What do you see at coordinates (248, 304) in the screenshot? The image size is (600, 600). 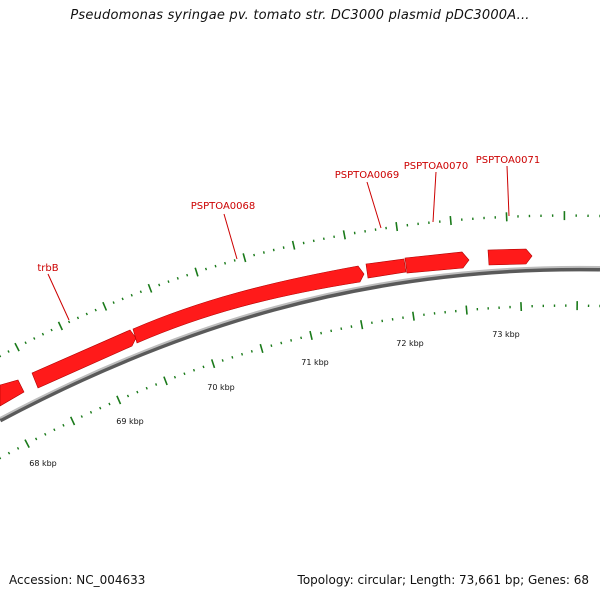 I see `gene-arrow-PSPTOA0068` at bounding box center [248, 304].